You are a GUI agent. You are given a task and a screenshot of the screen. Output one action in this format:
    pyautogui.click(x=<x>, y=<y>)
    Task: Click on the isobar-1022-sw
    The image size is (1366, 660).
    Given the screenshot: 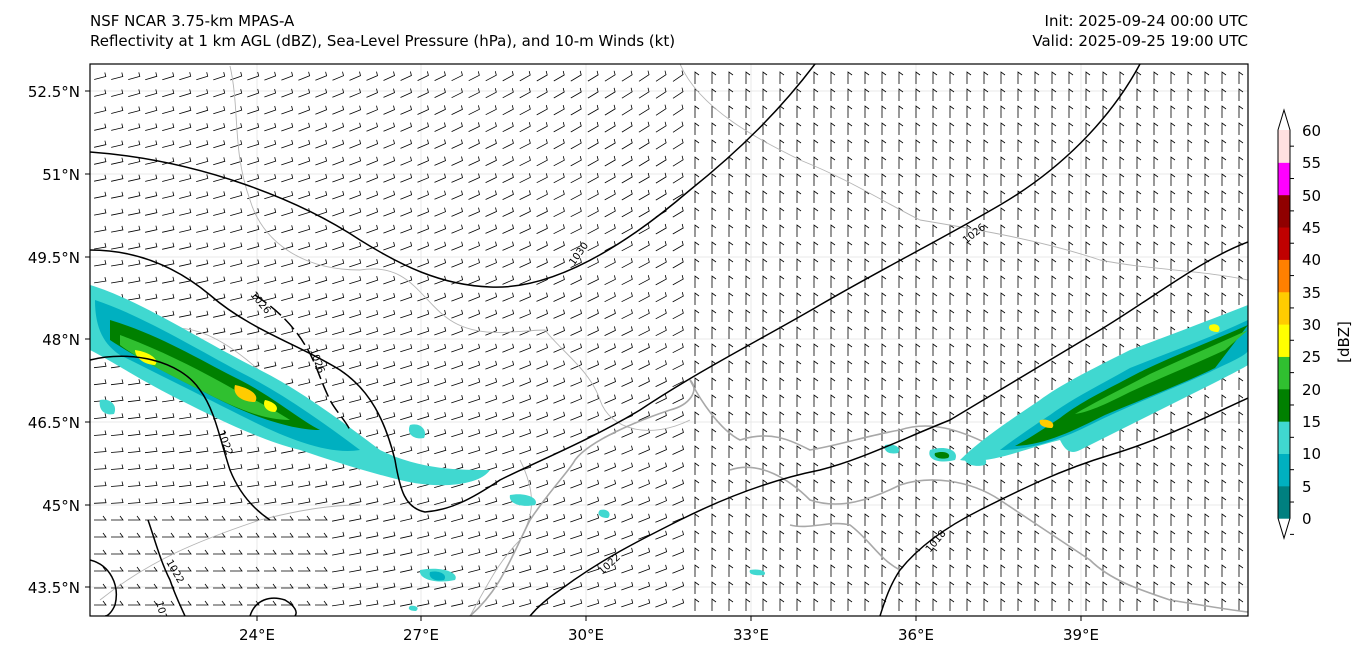 What is the action you would take?
    pyautogui.click(x=166, y=567)
    